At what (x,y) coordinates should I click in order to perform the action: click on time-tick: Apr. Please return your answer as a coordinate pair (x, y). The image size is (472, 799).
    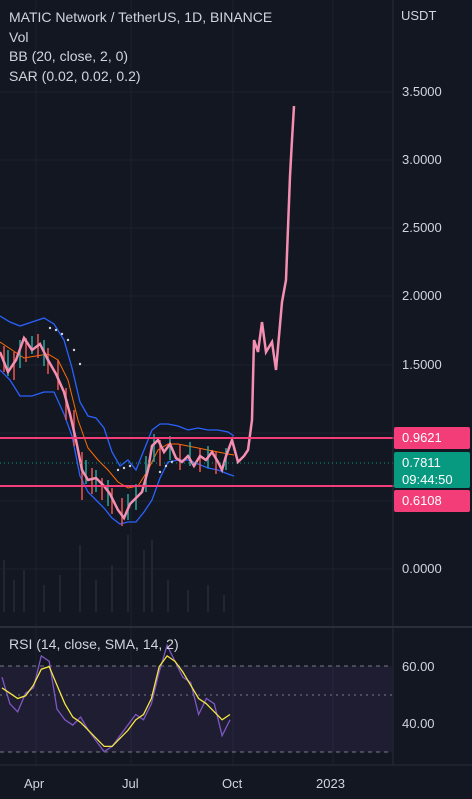
    Looking at the image, I should click on (34, 783).